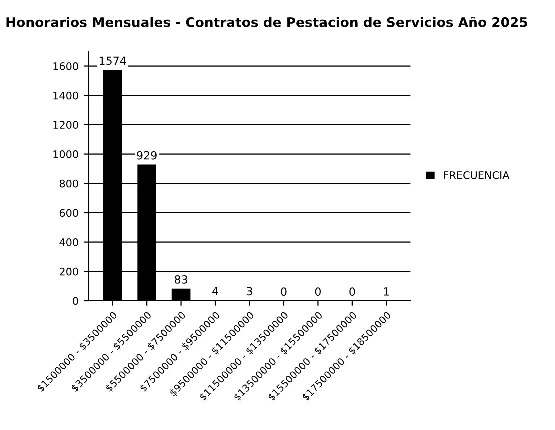  Describe the element at coordinates (66, 66) in the screenshot. I see `y-tick-label: 1600` at that location.